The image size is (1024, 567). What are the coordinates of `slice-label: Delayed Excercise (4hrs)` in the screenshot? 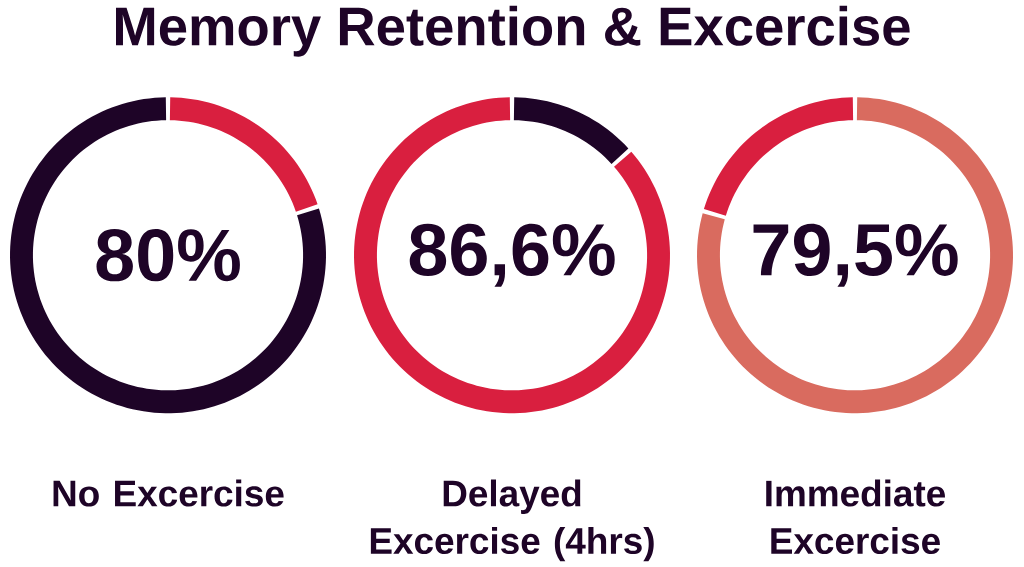 It's located at (512, 520).